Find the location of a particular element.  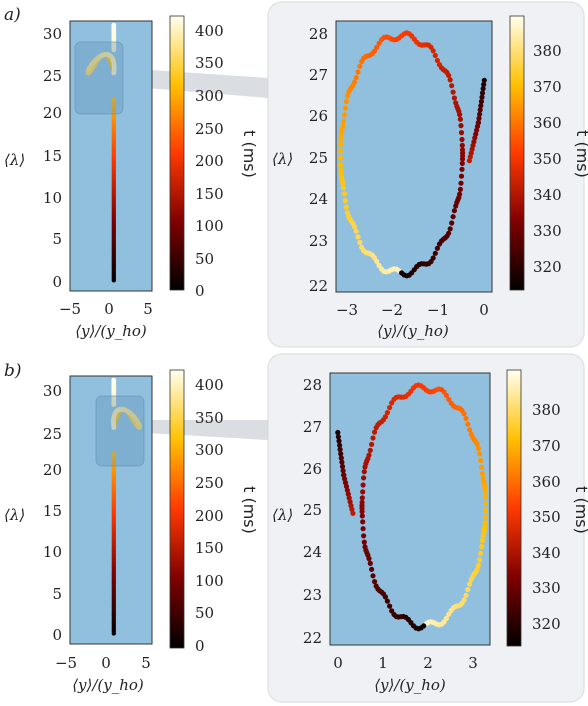

cbar-tick: 0 is located at coordinates (200, 291).